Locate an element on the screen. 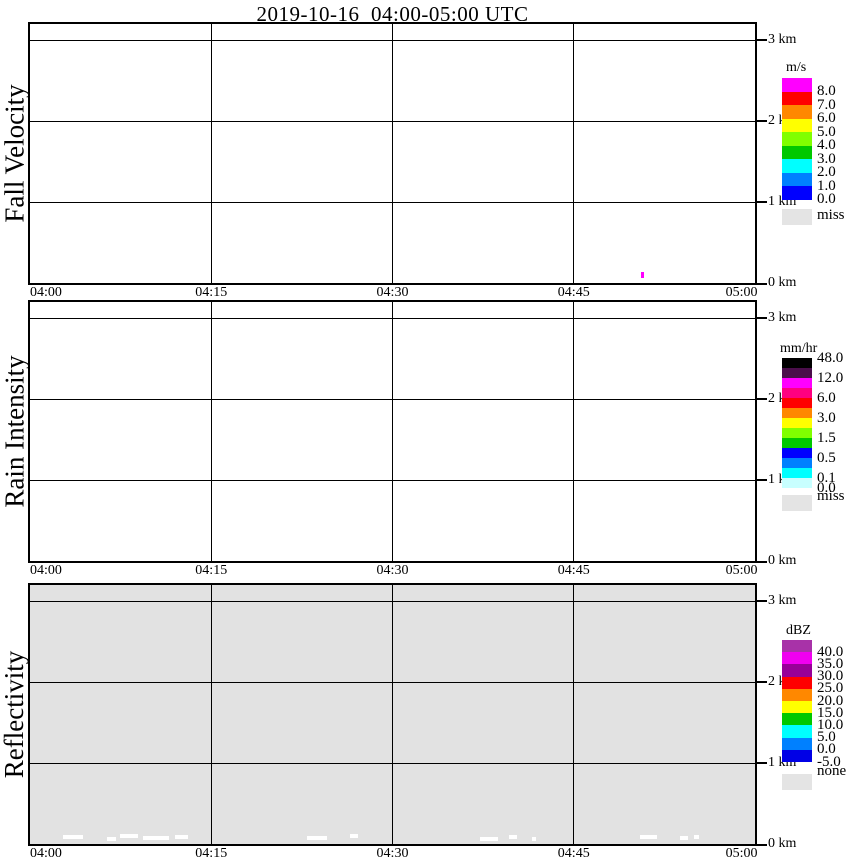 The image size is (850, 868). ylabel-fall-velocity: Fall Velocity is located at coordinates (15, 153).